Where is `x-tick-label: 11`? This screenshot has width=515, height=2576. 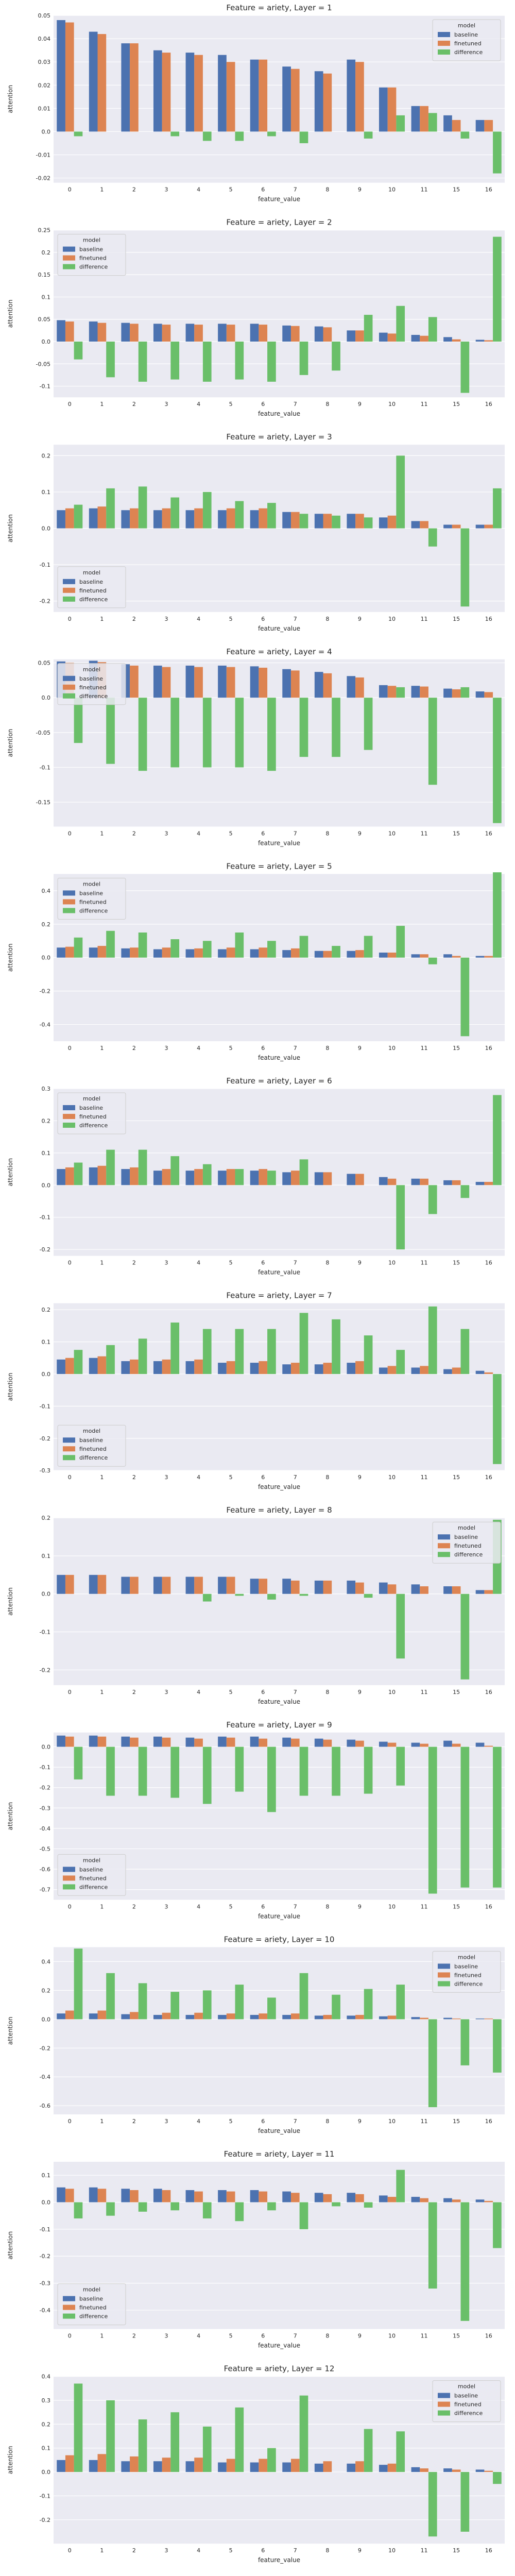
x-tick-label: 11 is located at coordinates (425, 1906).